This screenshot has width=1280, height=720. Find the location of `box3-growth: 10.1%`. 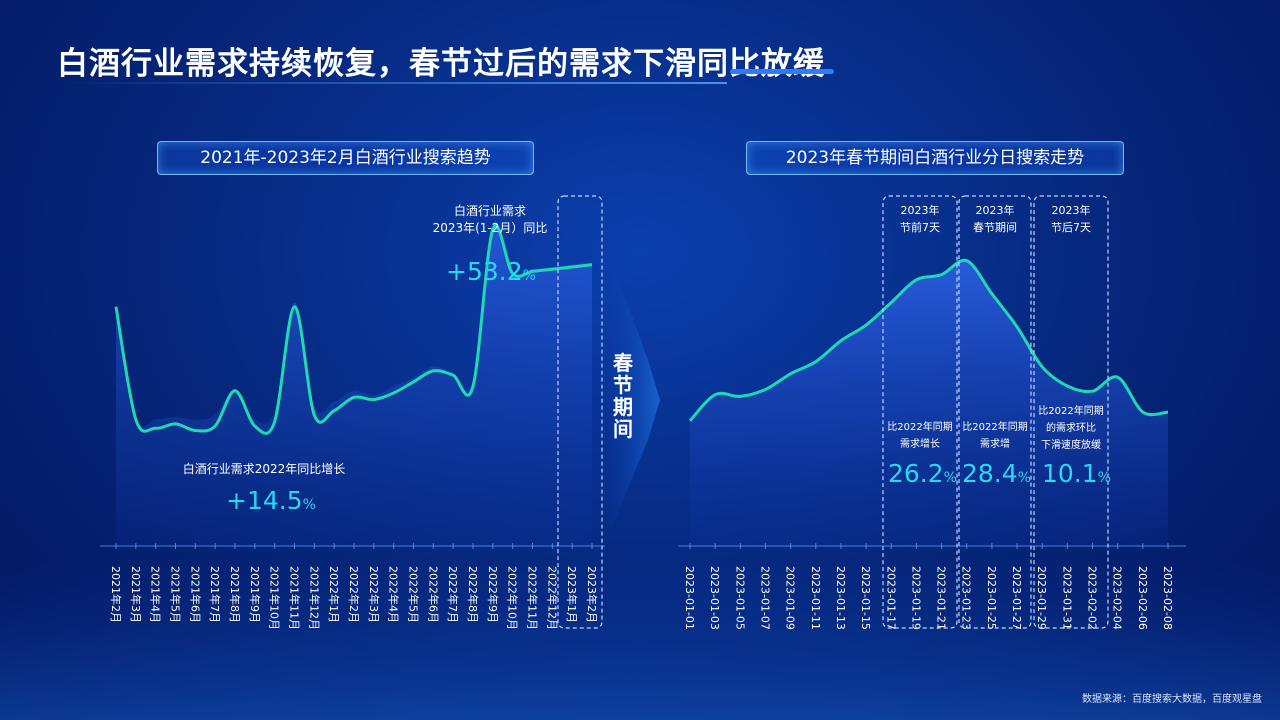

box3-growth: 10.1% is located at coordinates (1076, 473).